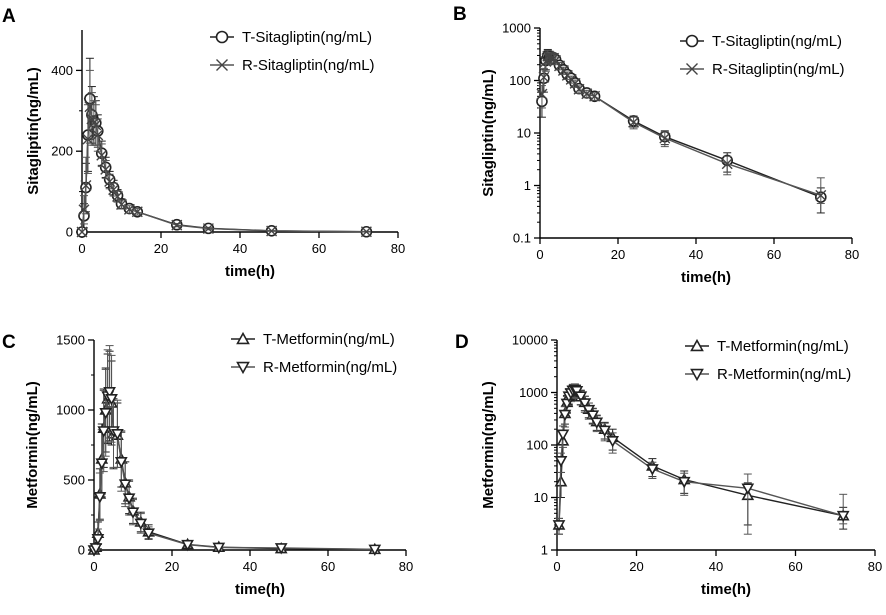  I want to click on series-triangle-up, so click(701, 459).